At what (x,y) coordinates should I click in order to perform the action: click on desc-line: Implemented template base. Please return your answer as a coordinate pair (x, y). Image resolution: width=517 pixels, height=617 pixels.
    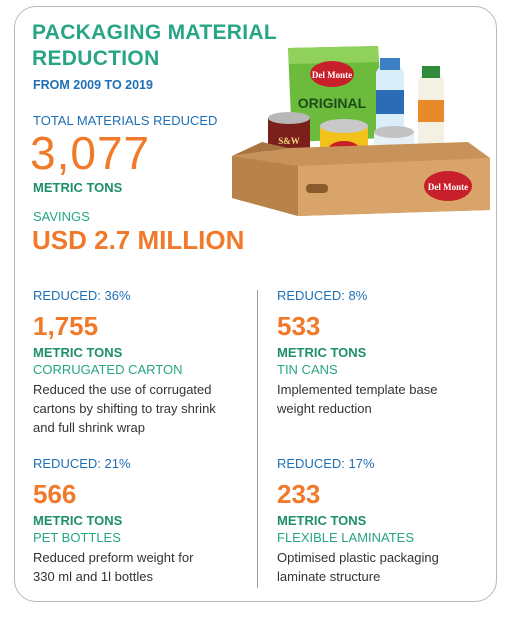
    Looking at the image, I should click on (357, 389).